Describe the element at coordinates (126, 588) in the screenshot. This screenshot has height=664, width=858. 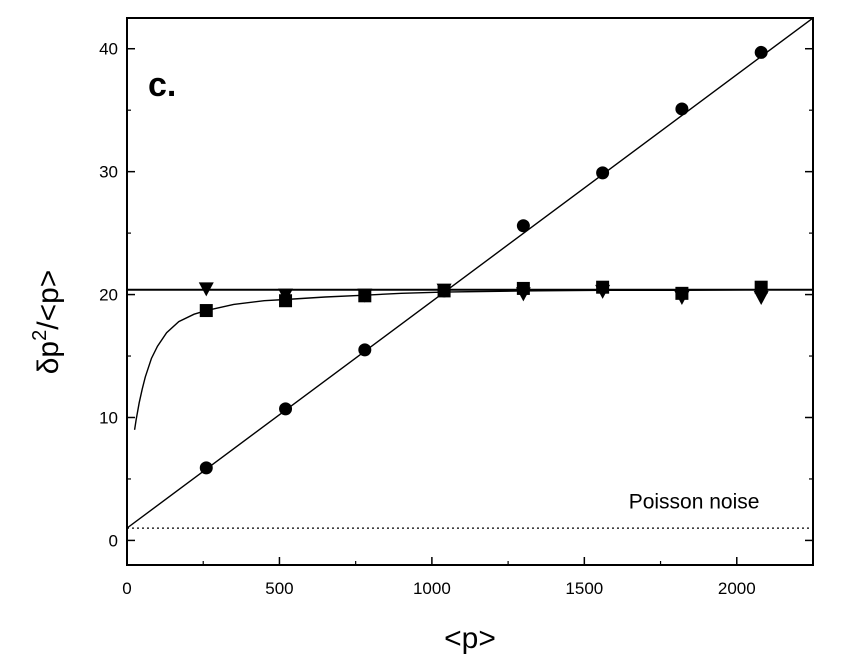
I see `x-tick-label: 0` at that location.